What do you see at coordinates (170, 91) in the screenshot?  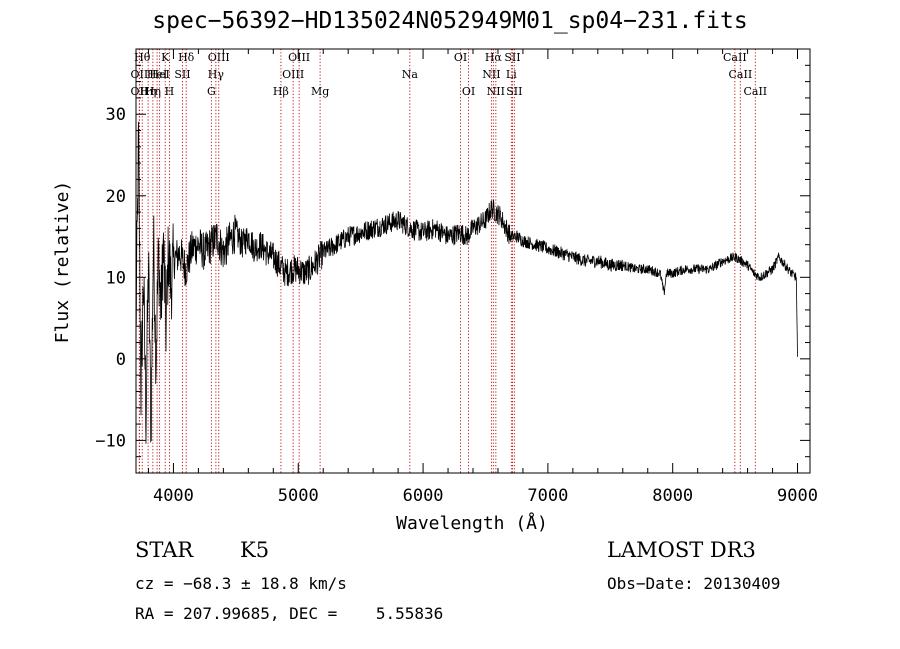 I see `line-label: H` at bounding box center [170, 91].